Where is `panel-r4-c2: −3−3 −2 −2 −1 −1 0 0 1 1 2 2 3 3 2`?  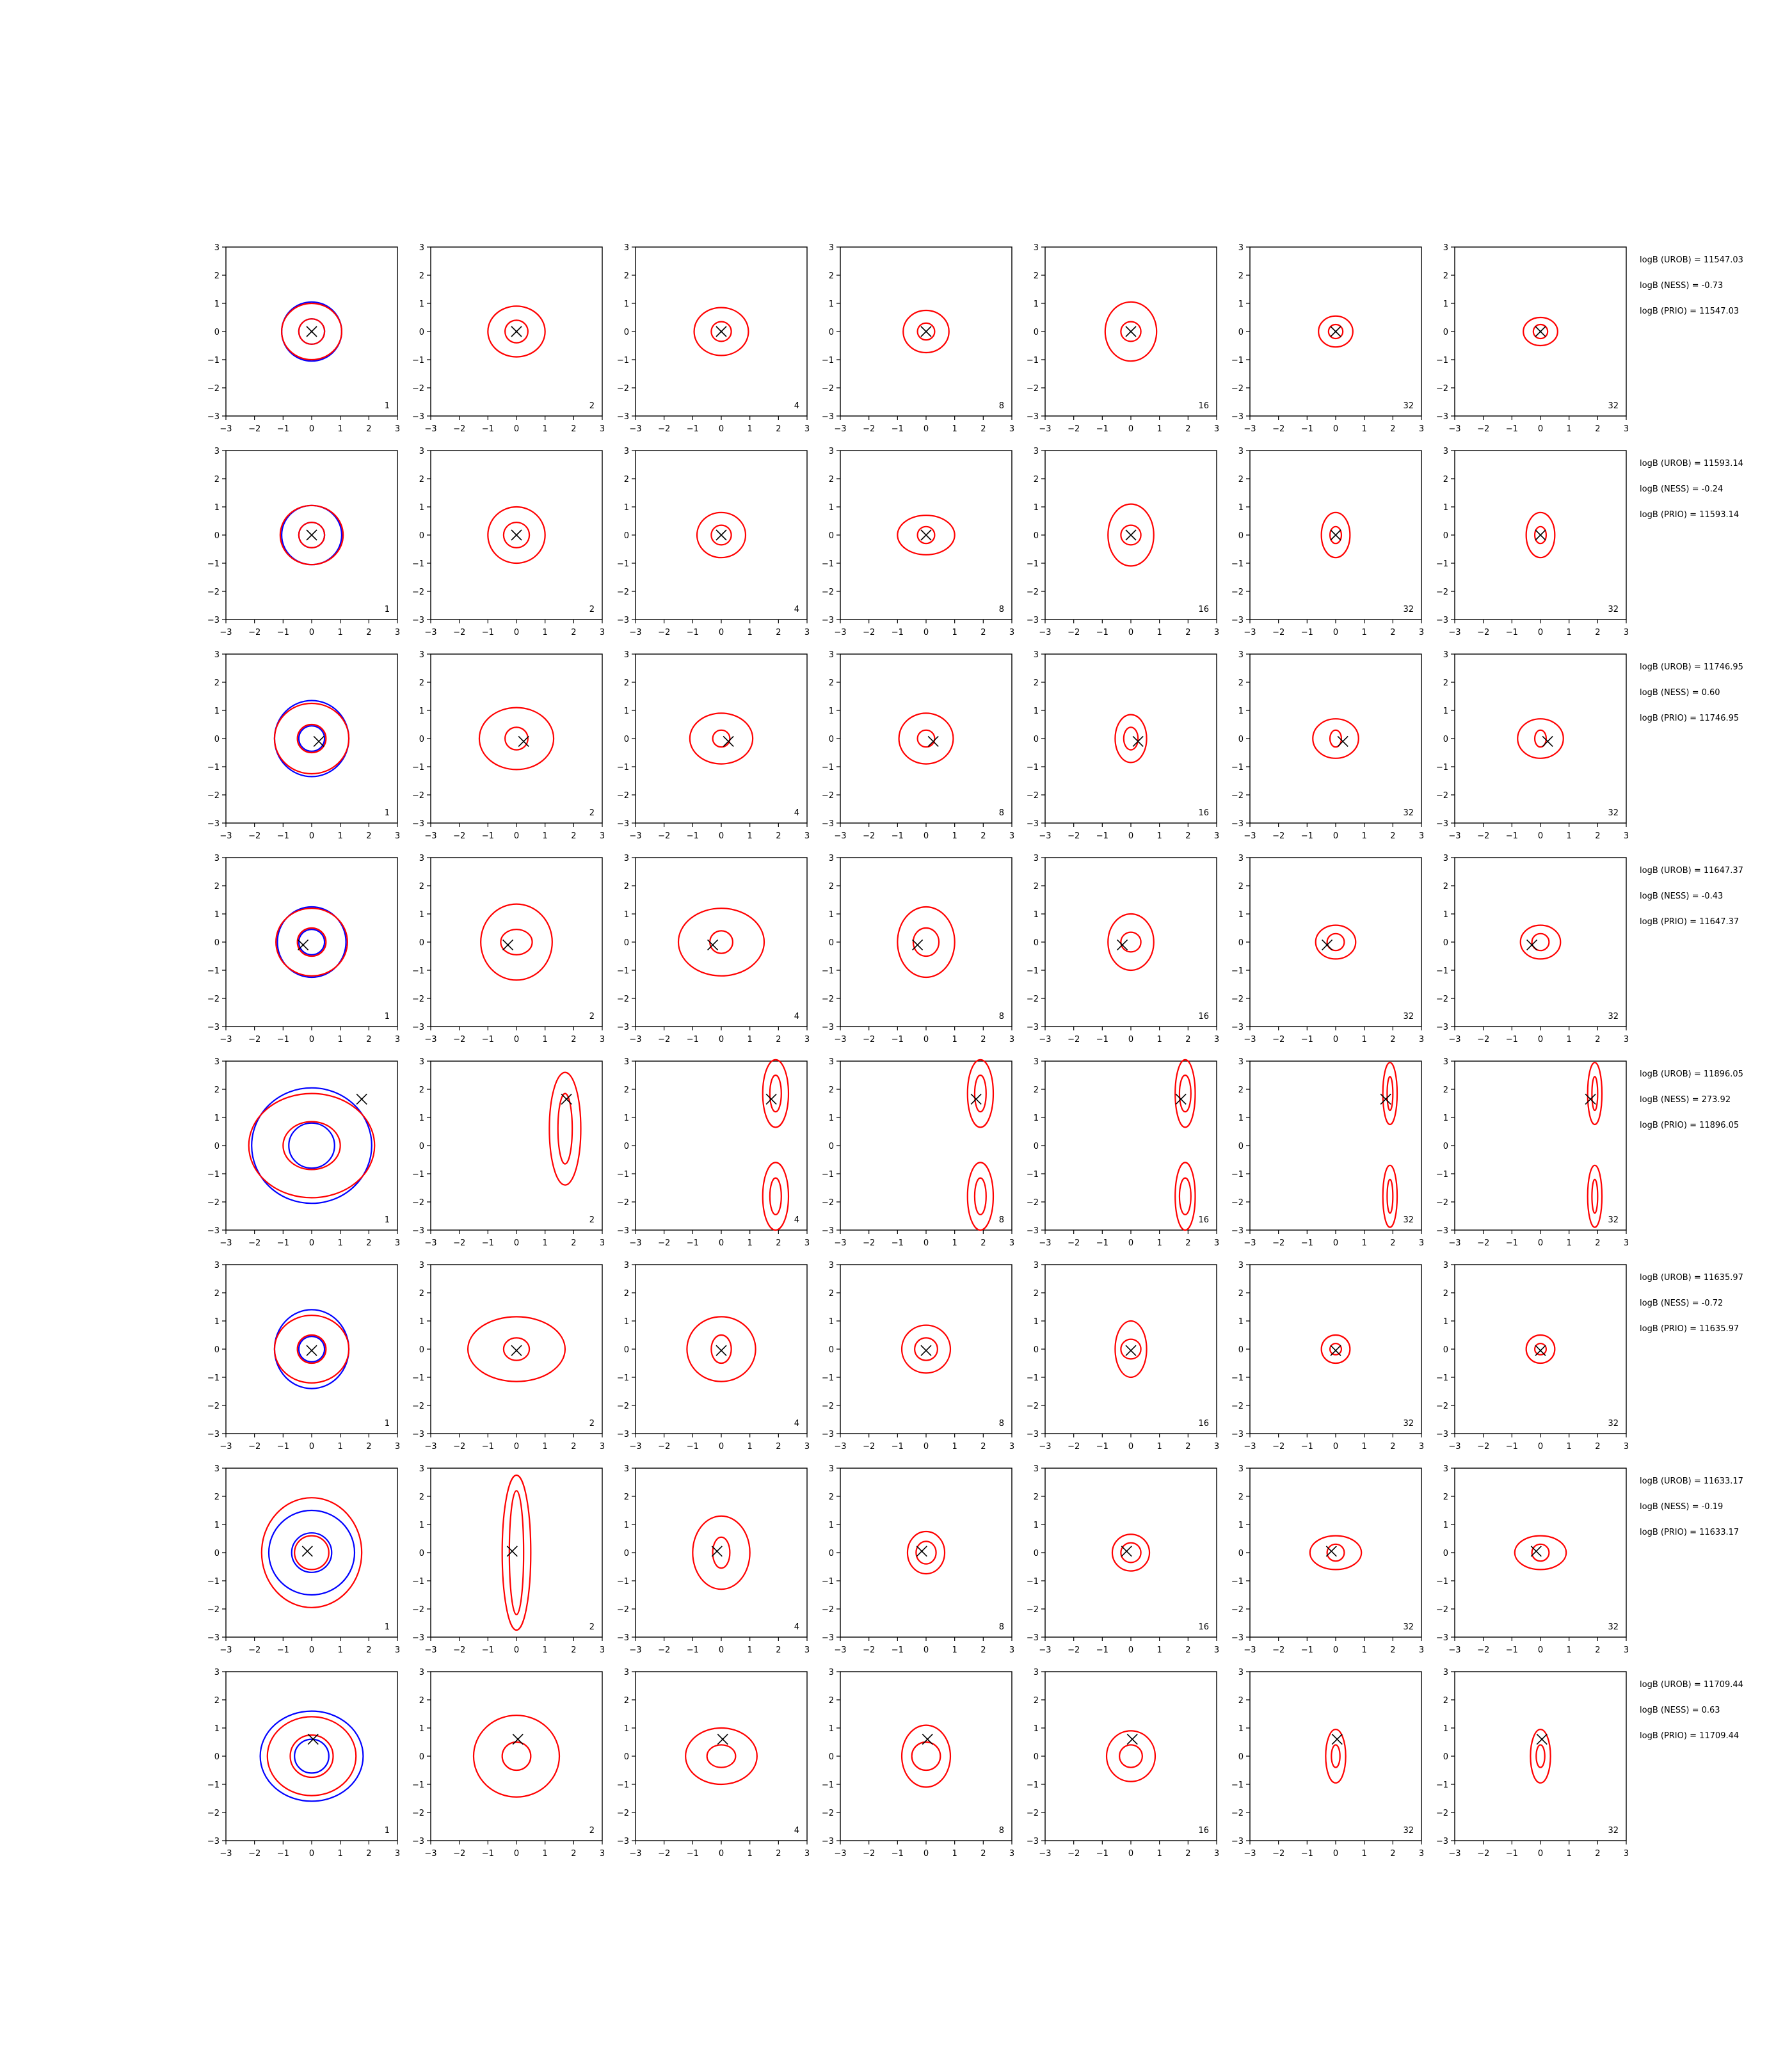
panel-r4-c2: −3−3 −2 −2 −1 −1 0 0 1 1 2 2 3 3 2 is located at coordinates (508, 949).